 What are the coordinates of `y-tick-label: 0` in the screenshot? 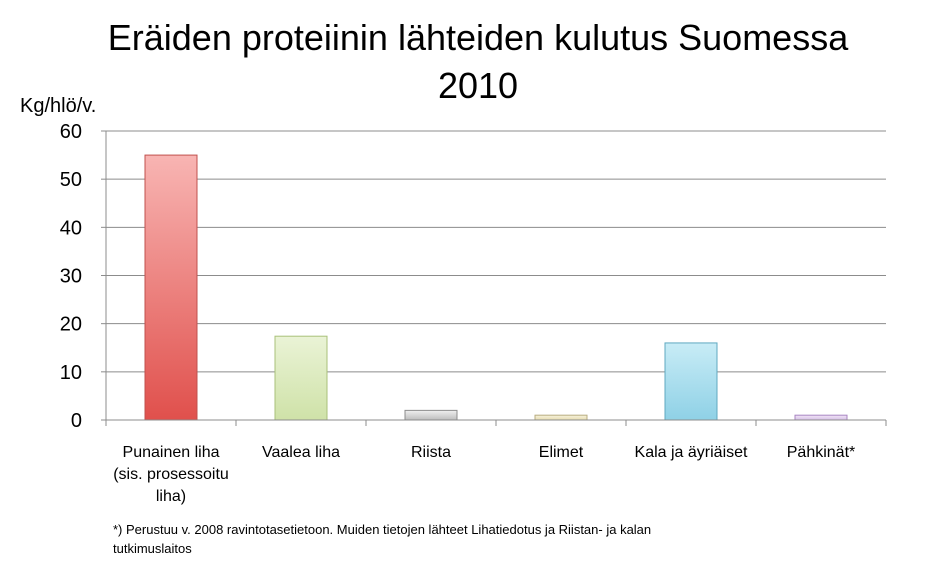 It's located at (76, 421).